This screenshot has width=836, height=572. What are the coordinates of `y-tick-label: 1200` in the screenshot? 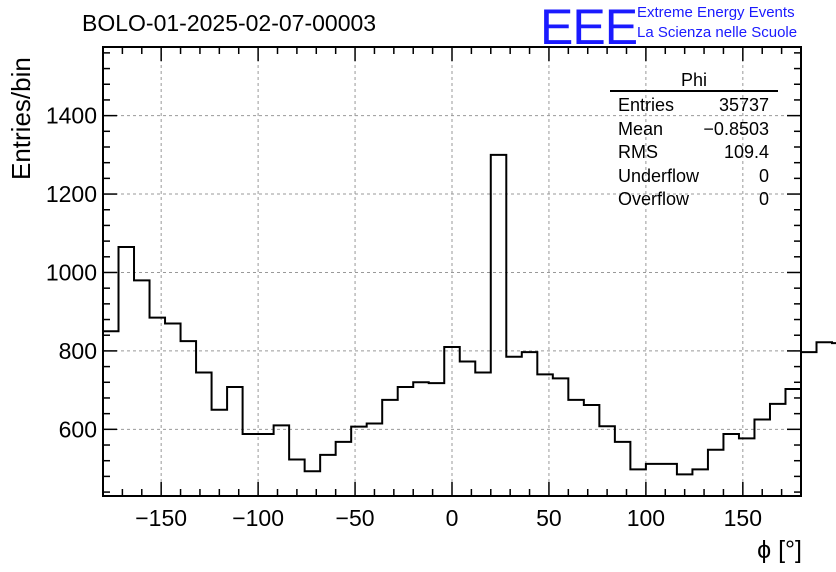 It's located at (71, 194).